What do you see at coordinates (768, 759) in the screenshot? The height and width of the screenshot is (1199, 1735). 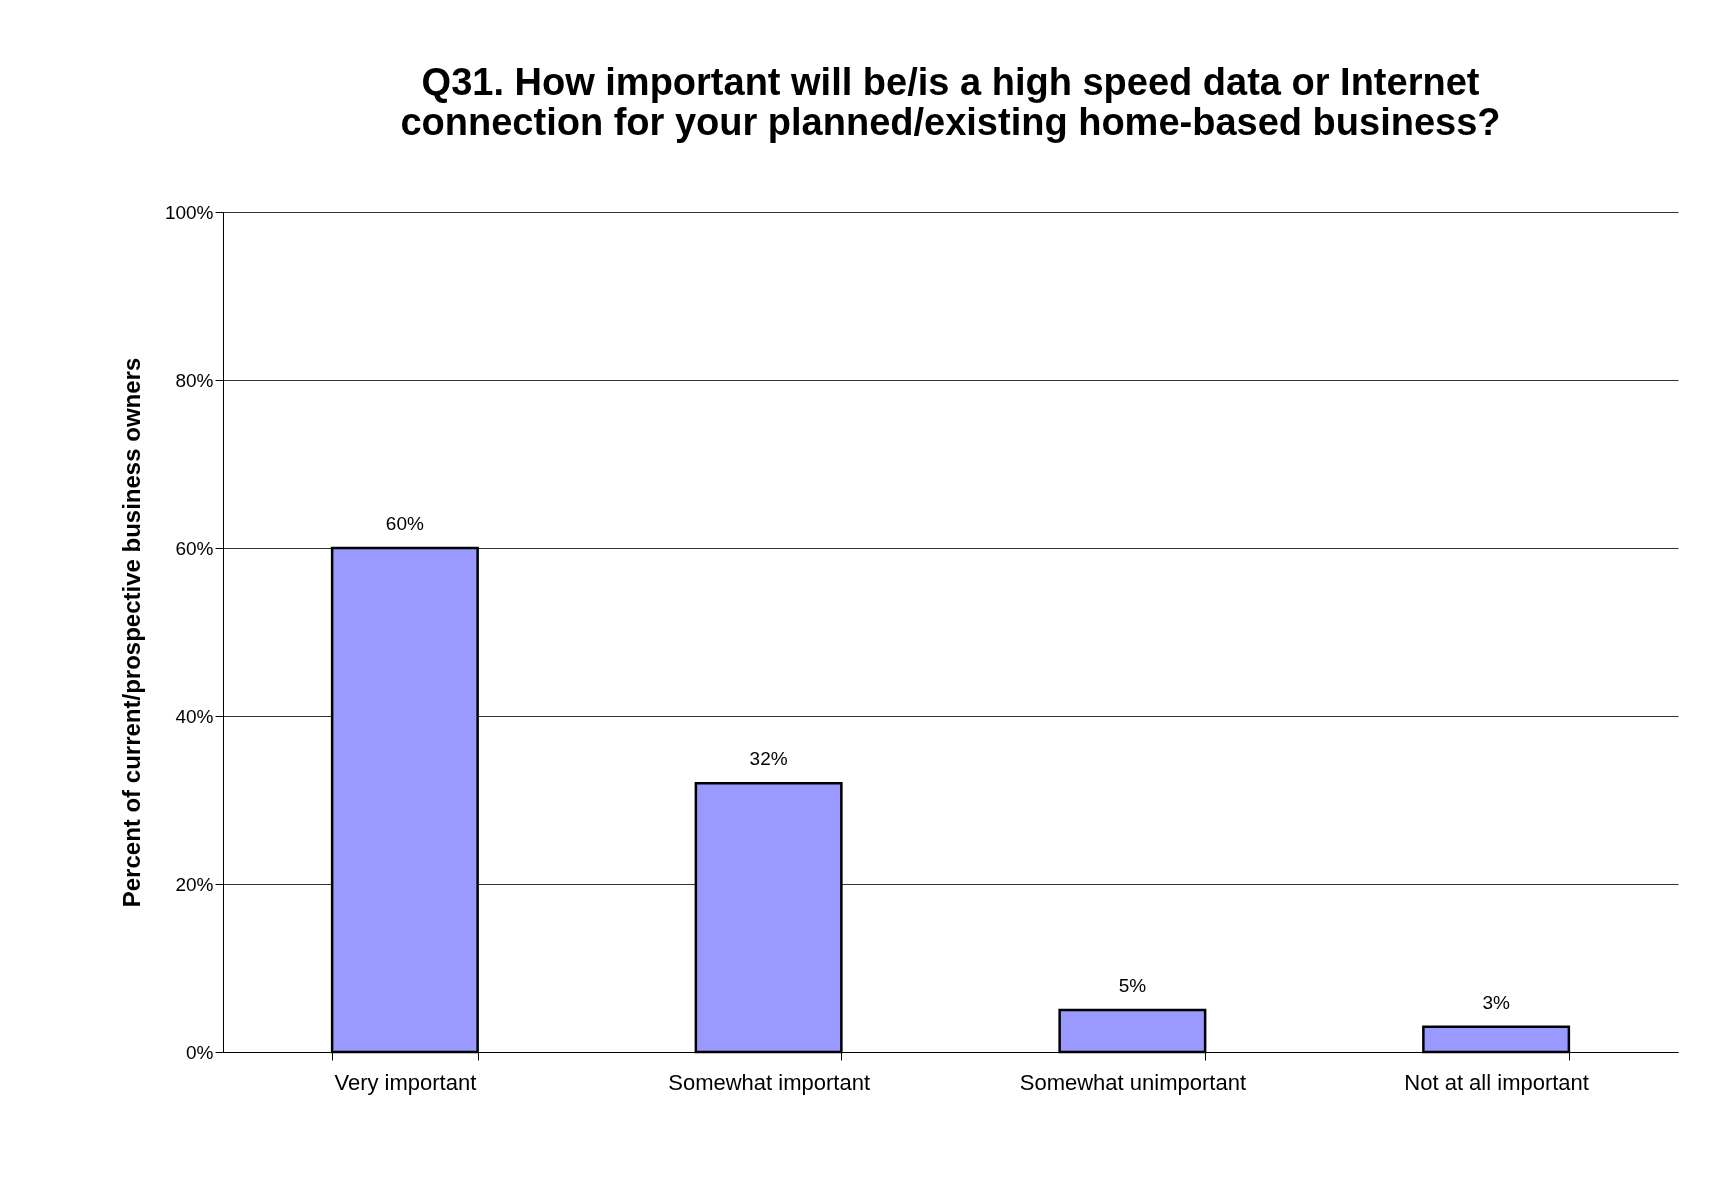 I see `data-label: 32%` at bounding box center [768, 759].